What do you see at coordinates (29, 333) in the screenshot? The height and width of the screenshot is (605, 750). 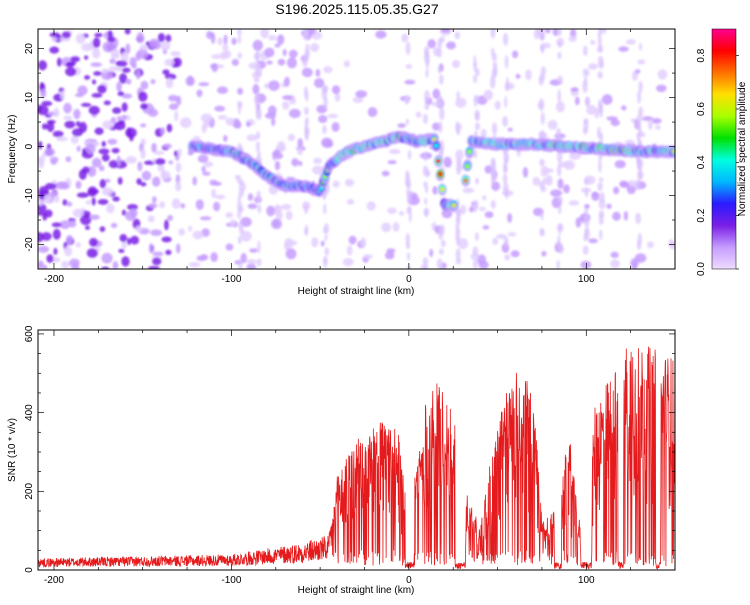 I see `snr-y-tick-label: 600` at bounding box center [29, 333].